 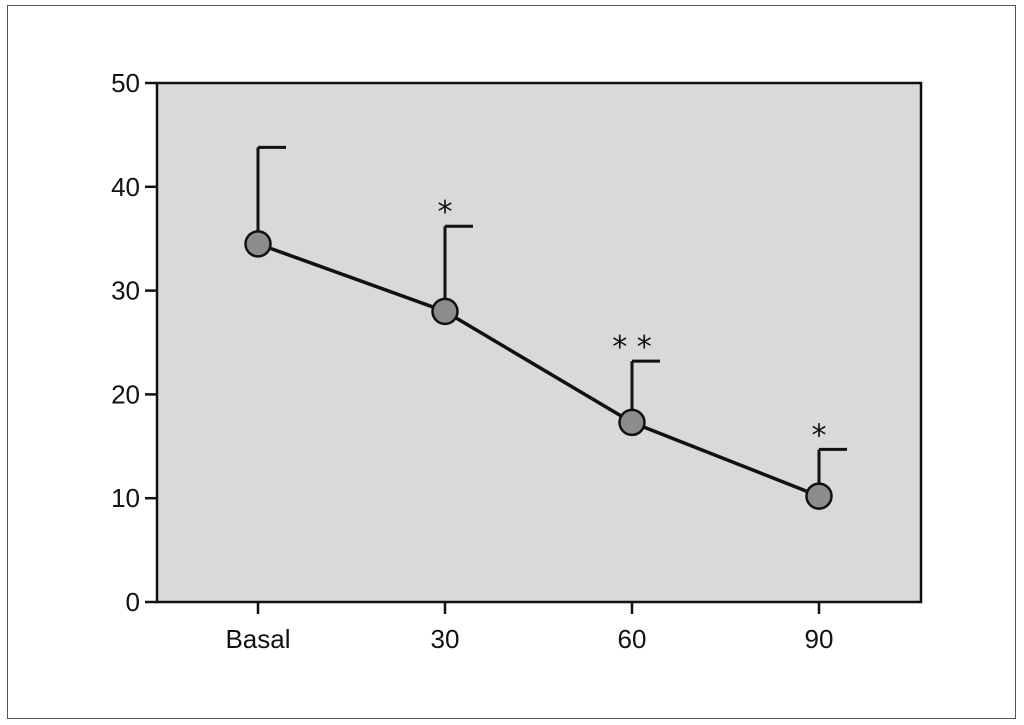 What do you see at coordinates (445, 639) in the screenshot?
I see `x-tick-label: 30` at bounding box center [445, 639].